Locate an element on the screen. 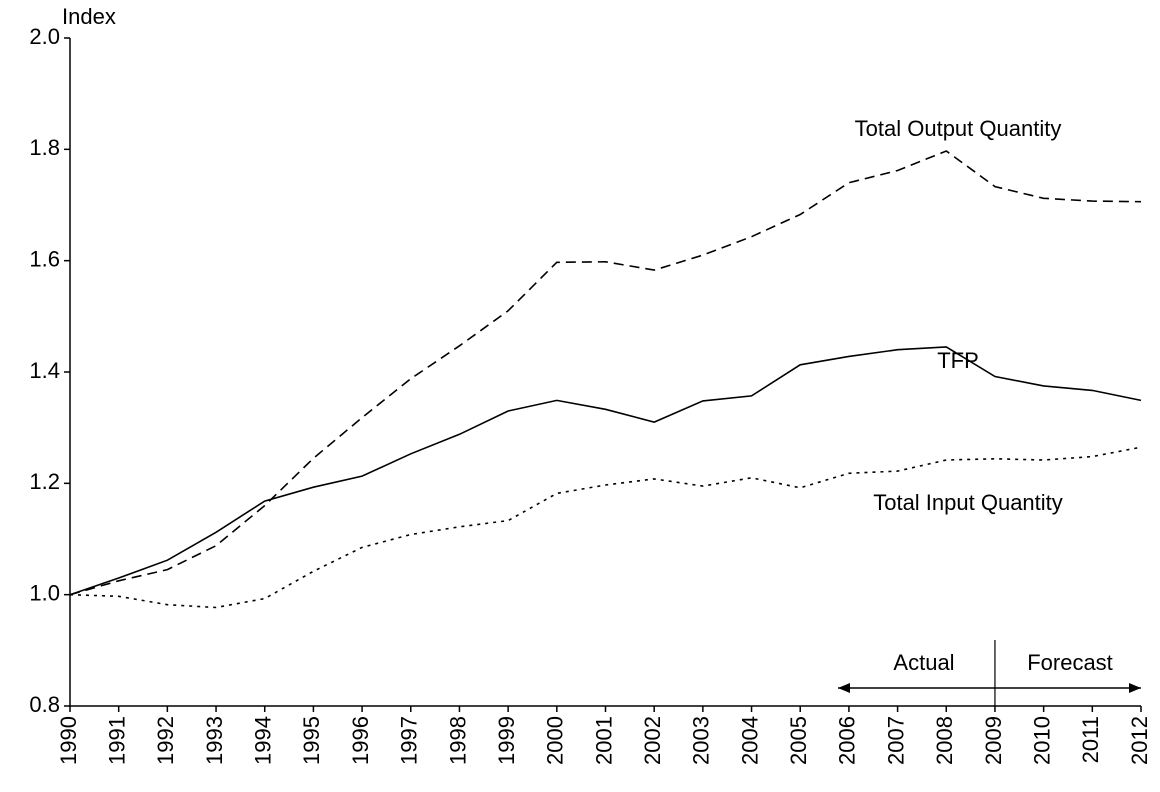 The width and height of the screenshot is (1160, 792). x-tick-label: 2010 is located at coordinates (1041, 740).